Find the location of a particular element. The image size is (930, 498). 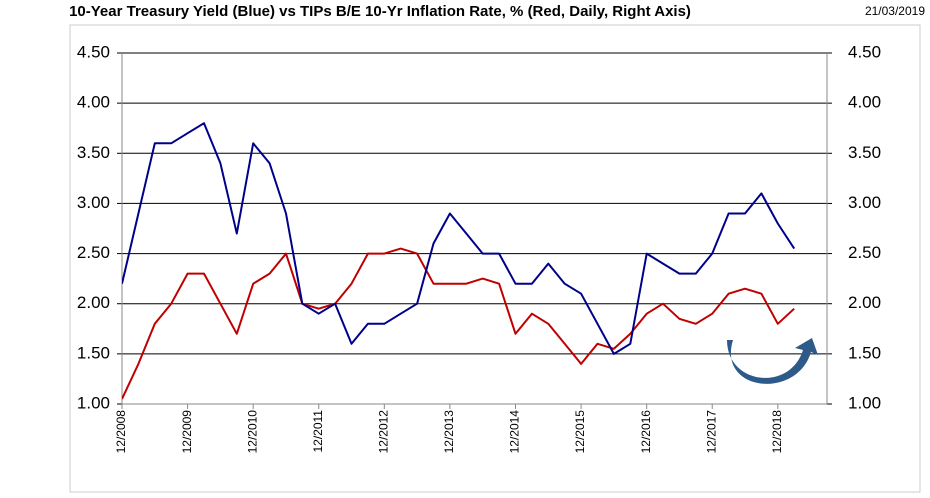

x-tick-label: 12/2013 is located at coordinates (449, 432).